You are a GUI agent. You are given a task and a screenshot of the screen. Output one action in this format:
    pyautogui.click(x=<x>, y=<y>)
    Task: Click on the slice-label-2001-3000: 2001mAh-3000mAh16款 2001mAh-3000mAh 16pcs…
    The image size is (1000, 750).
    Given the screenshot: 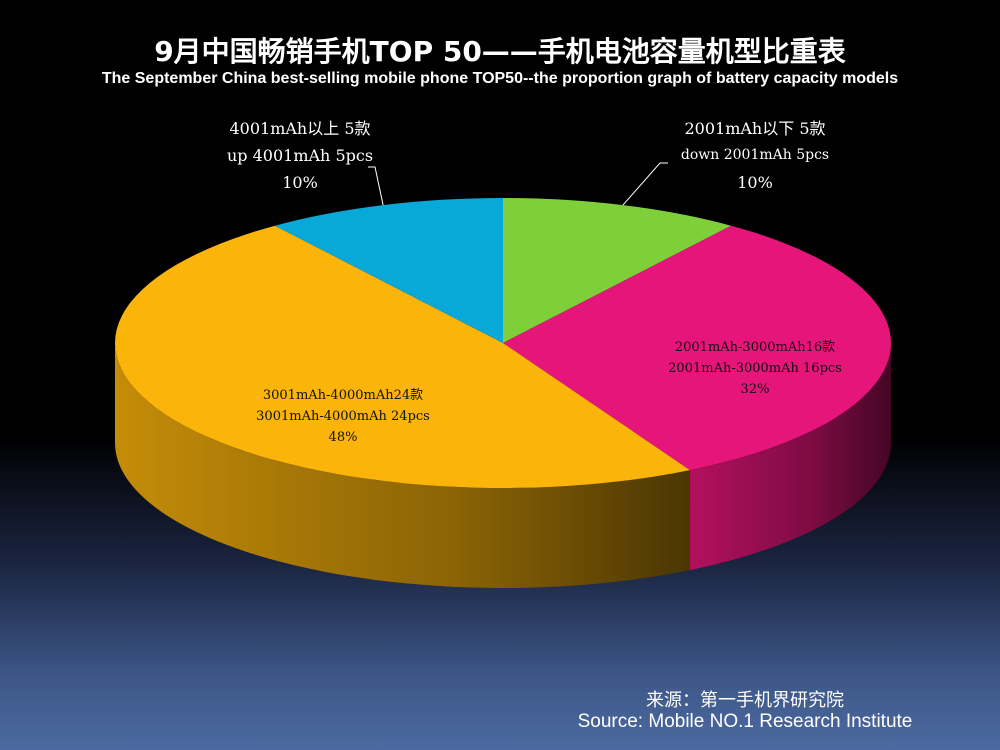 What is the action you would take?
    pyautogui.click(x=755, y=368)
    